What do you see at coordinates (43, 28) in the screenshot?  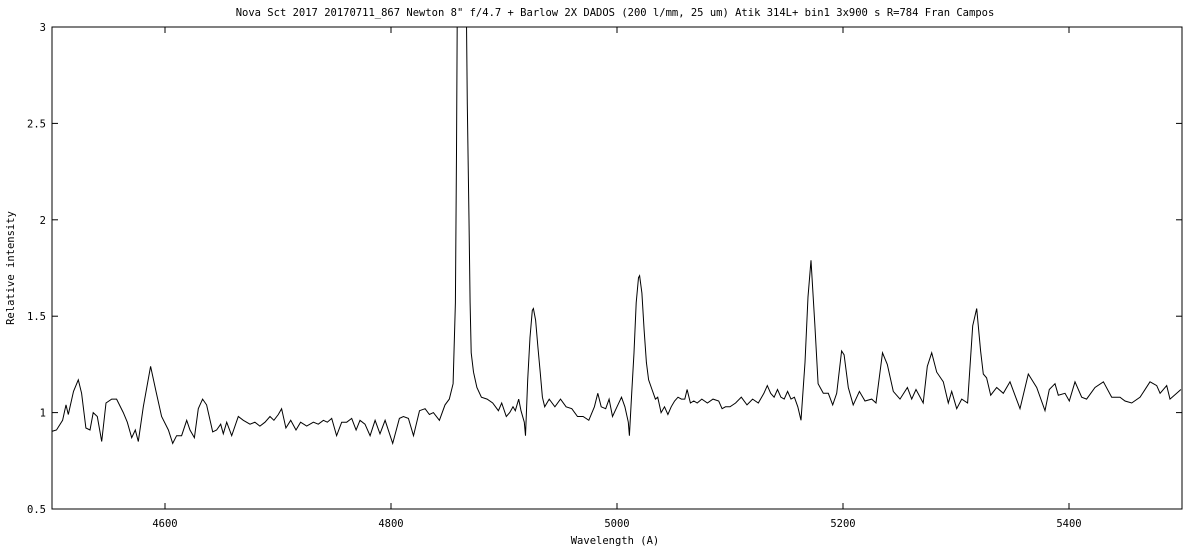 I see `y-tick-label: 3` at bounding box center [43, 28].